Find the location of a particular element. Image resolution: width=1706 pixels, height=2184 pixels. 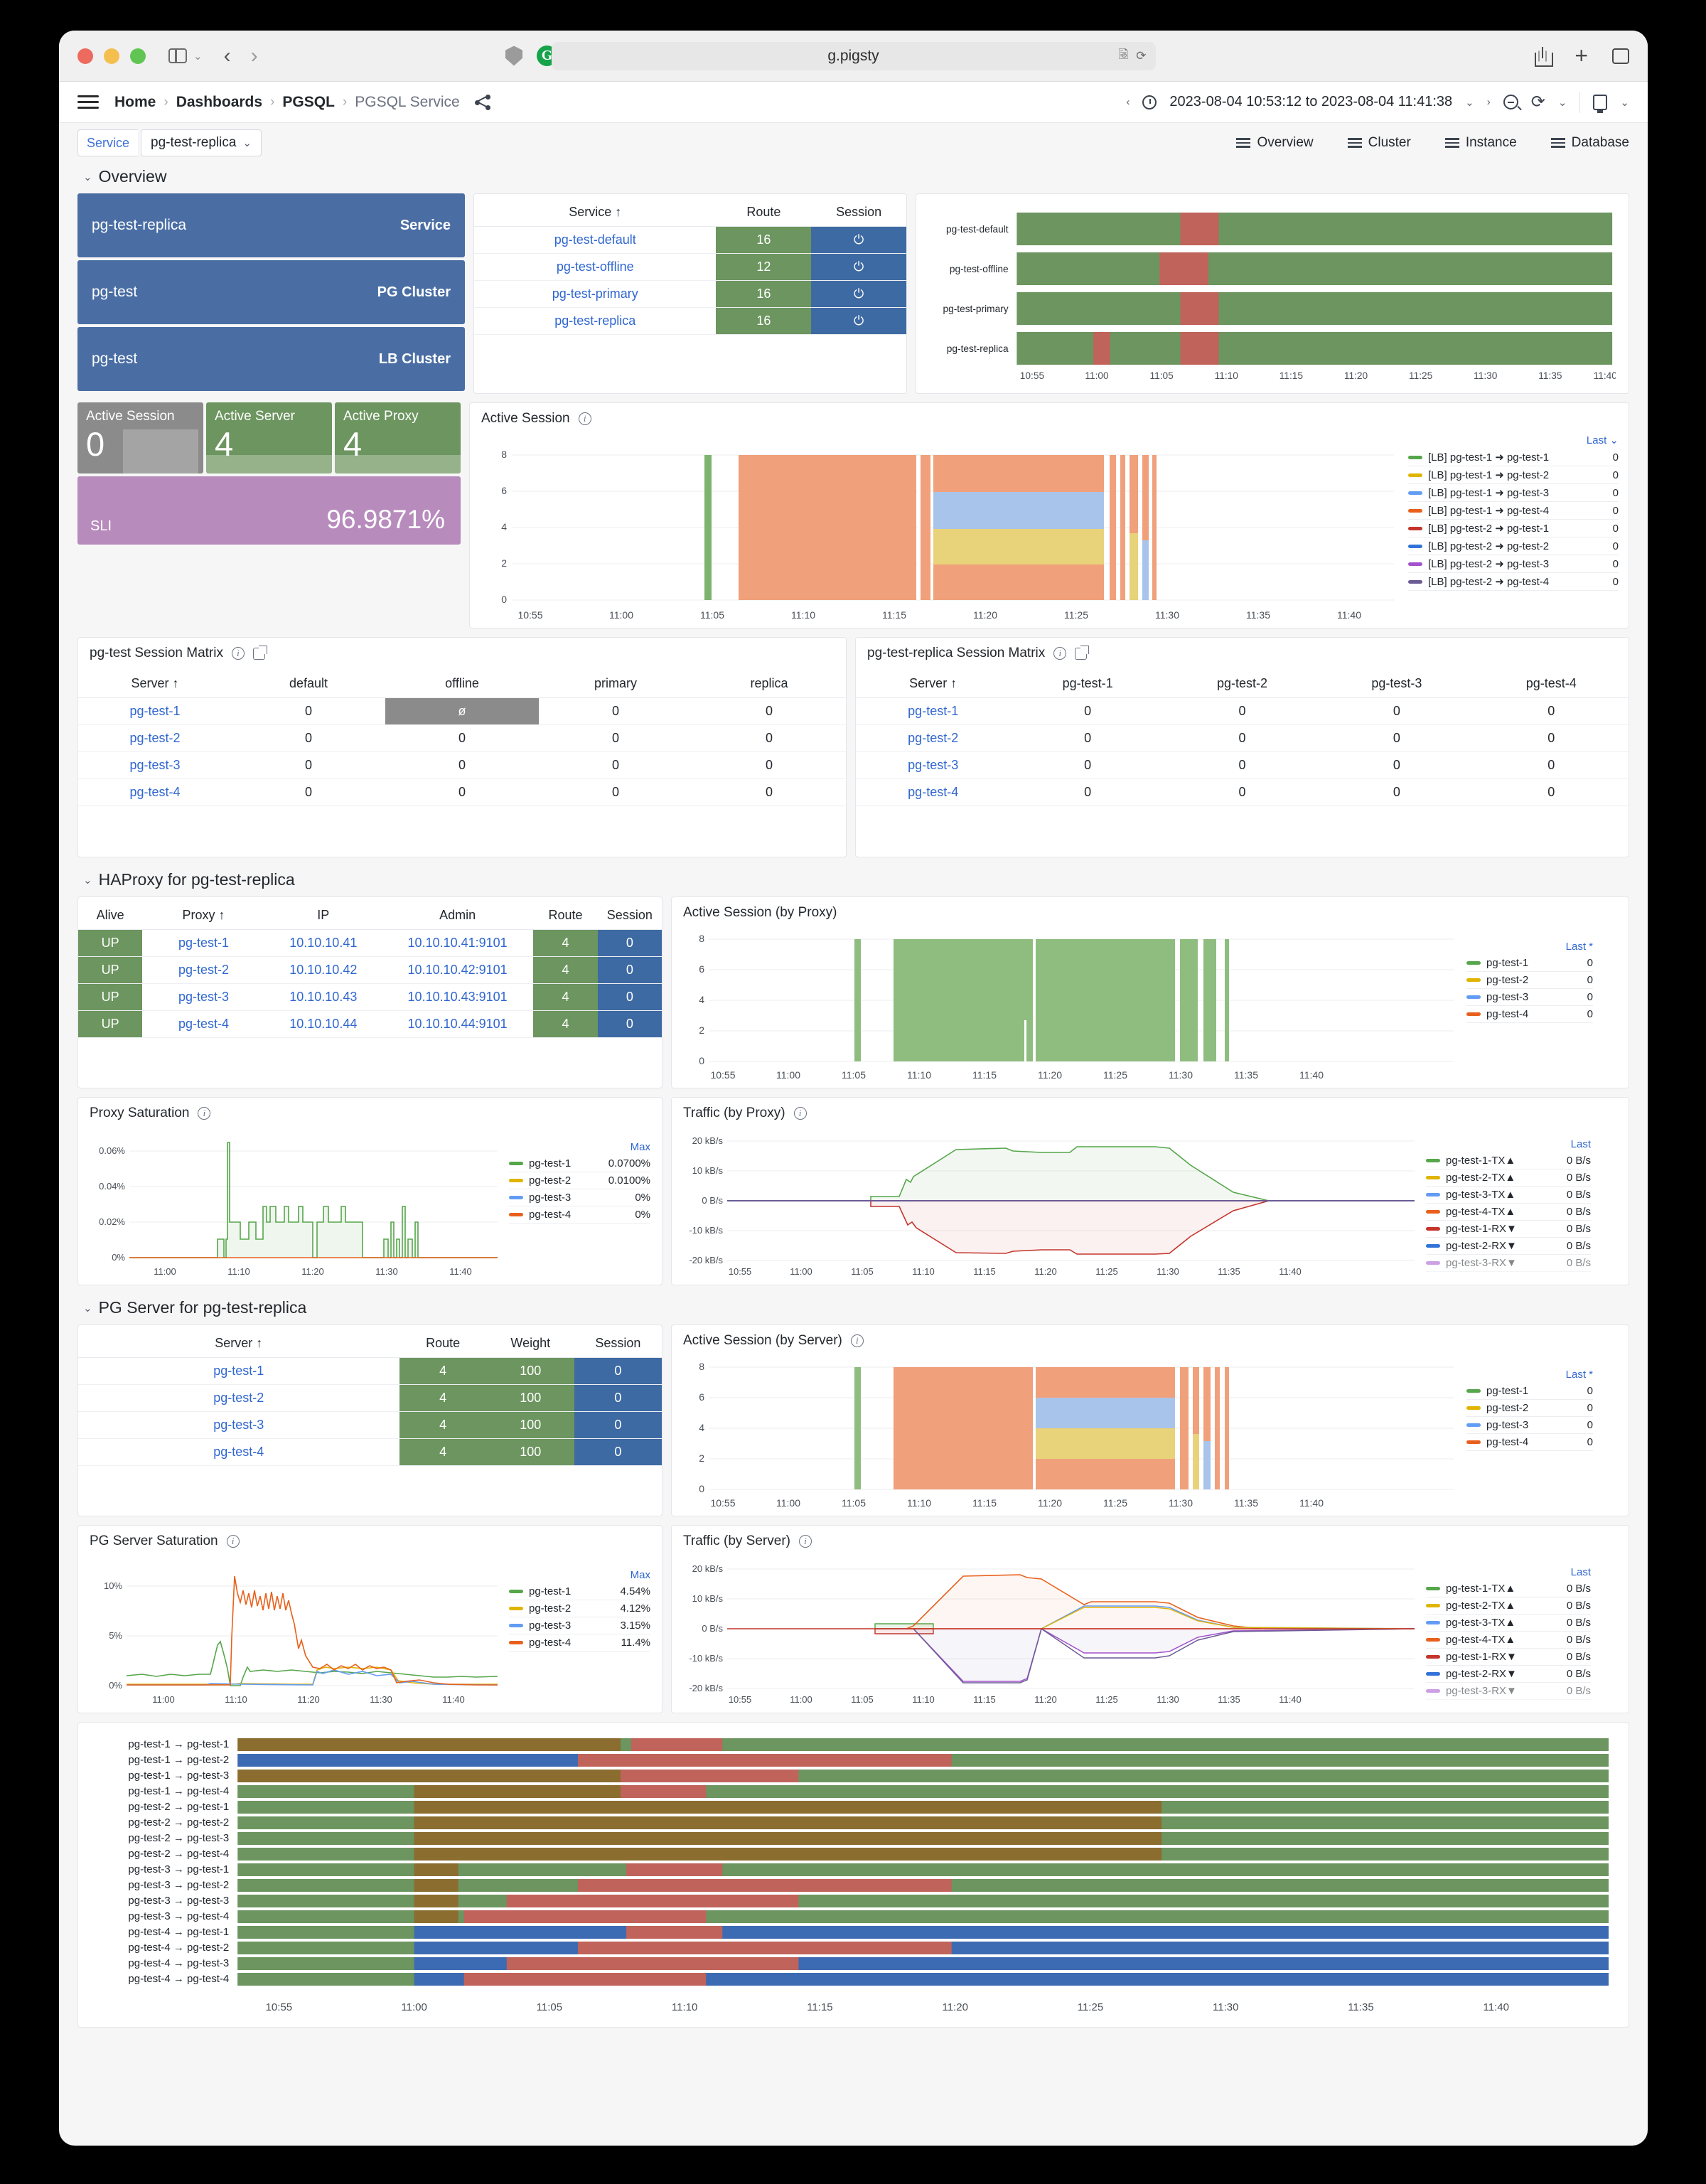

legend-item: pg-test-2 0.0100% is located at coordinates (579, 1181).